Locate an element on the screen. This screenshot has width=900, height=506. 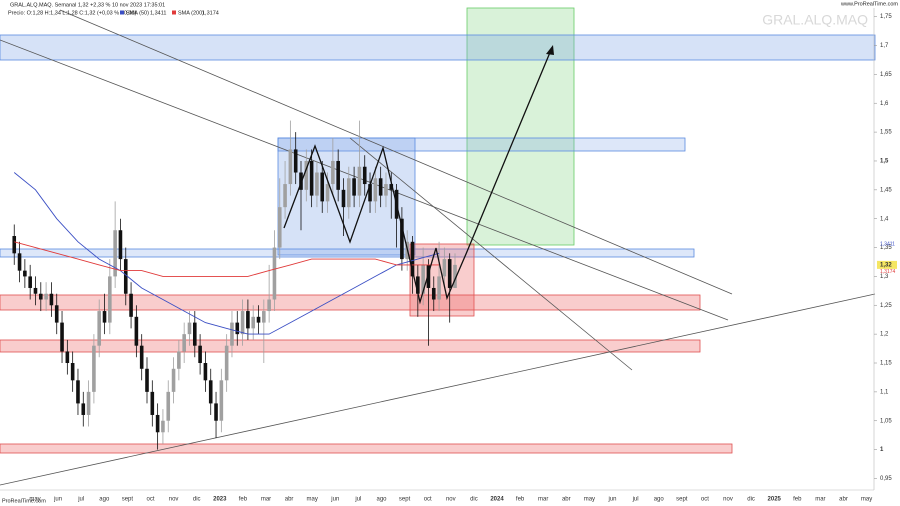
y-tick-label: 1,3 is located at coordinates (884, 277).